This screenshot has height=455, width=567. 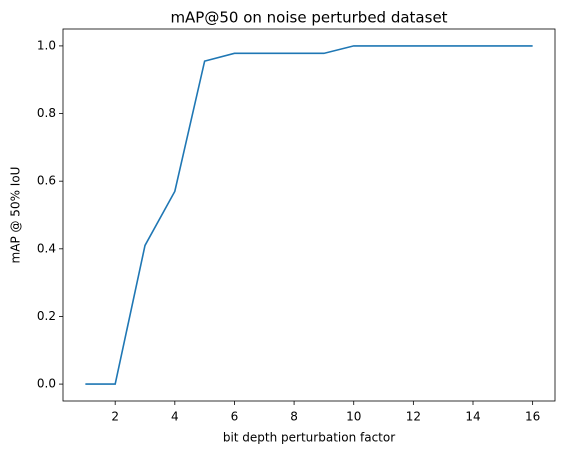 What do you see at coordinates (294, 417) in the screenshot?
I see `x-tick-label: 8` at bounding box center [294, 417].